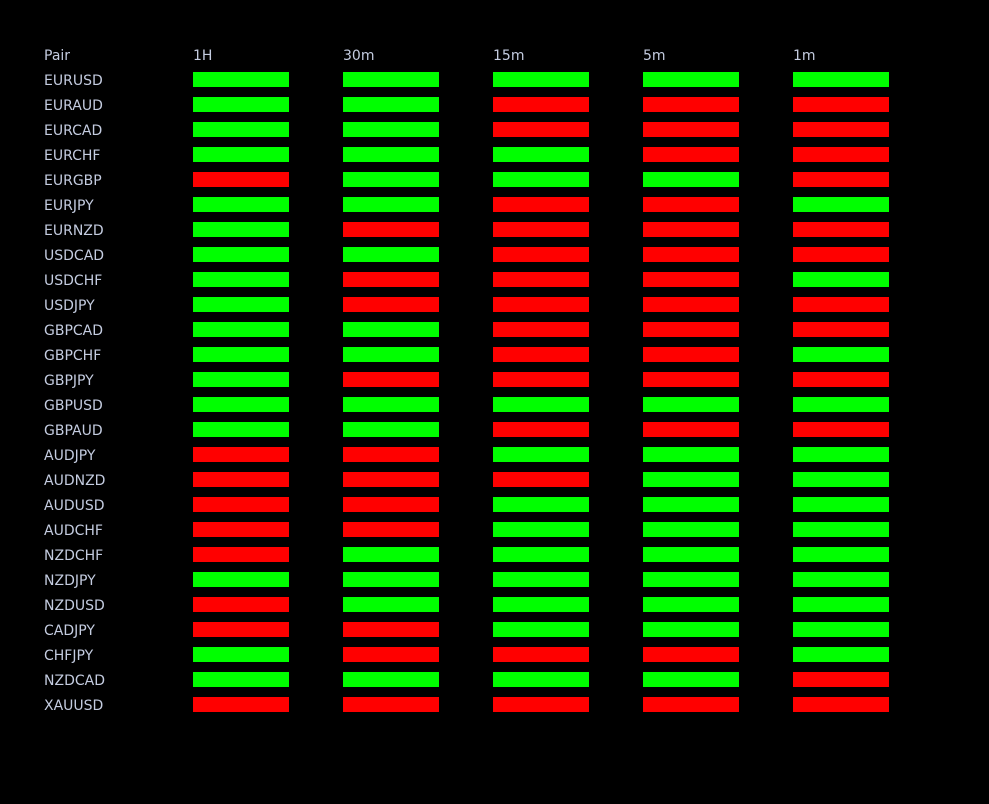  Describe the element at coordinates (69, 656) in the screenshot. I see `pair-label: CHFJPY` at that location.